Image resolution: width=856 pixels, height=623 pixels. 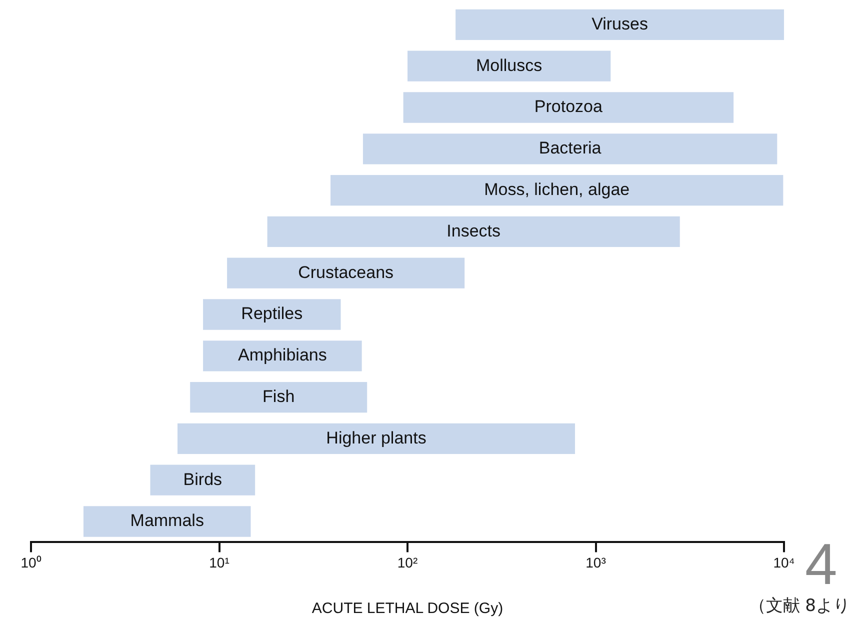 What do you see at coordinates (219, 562) in the screenshot?
I see `x-tick-label: 10¹` at bounding box center [219, 562].